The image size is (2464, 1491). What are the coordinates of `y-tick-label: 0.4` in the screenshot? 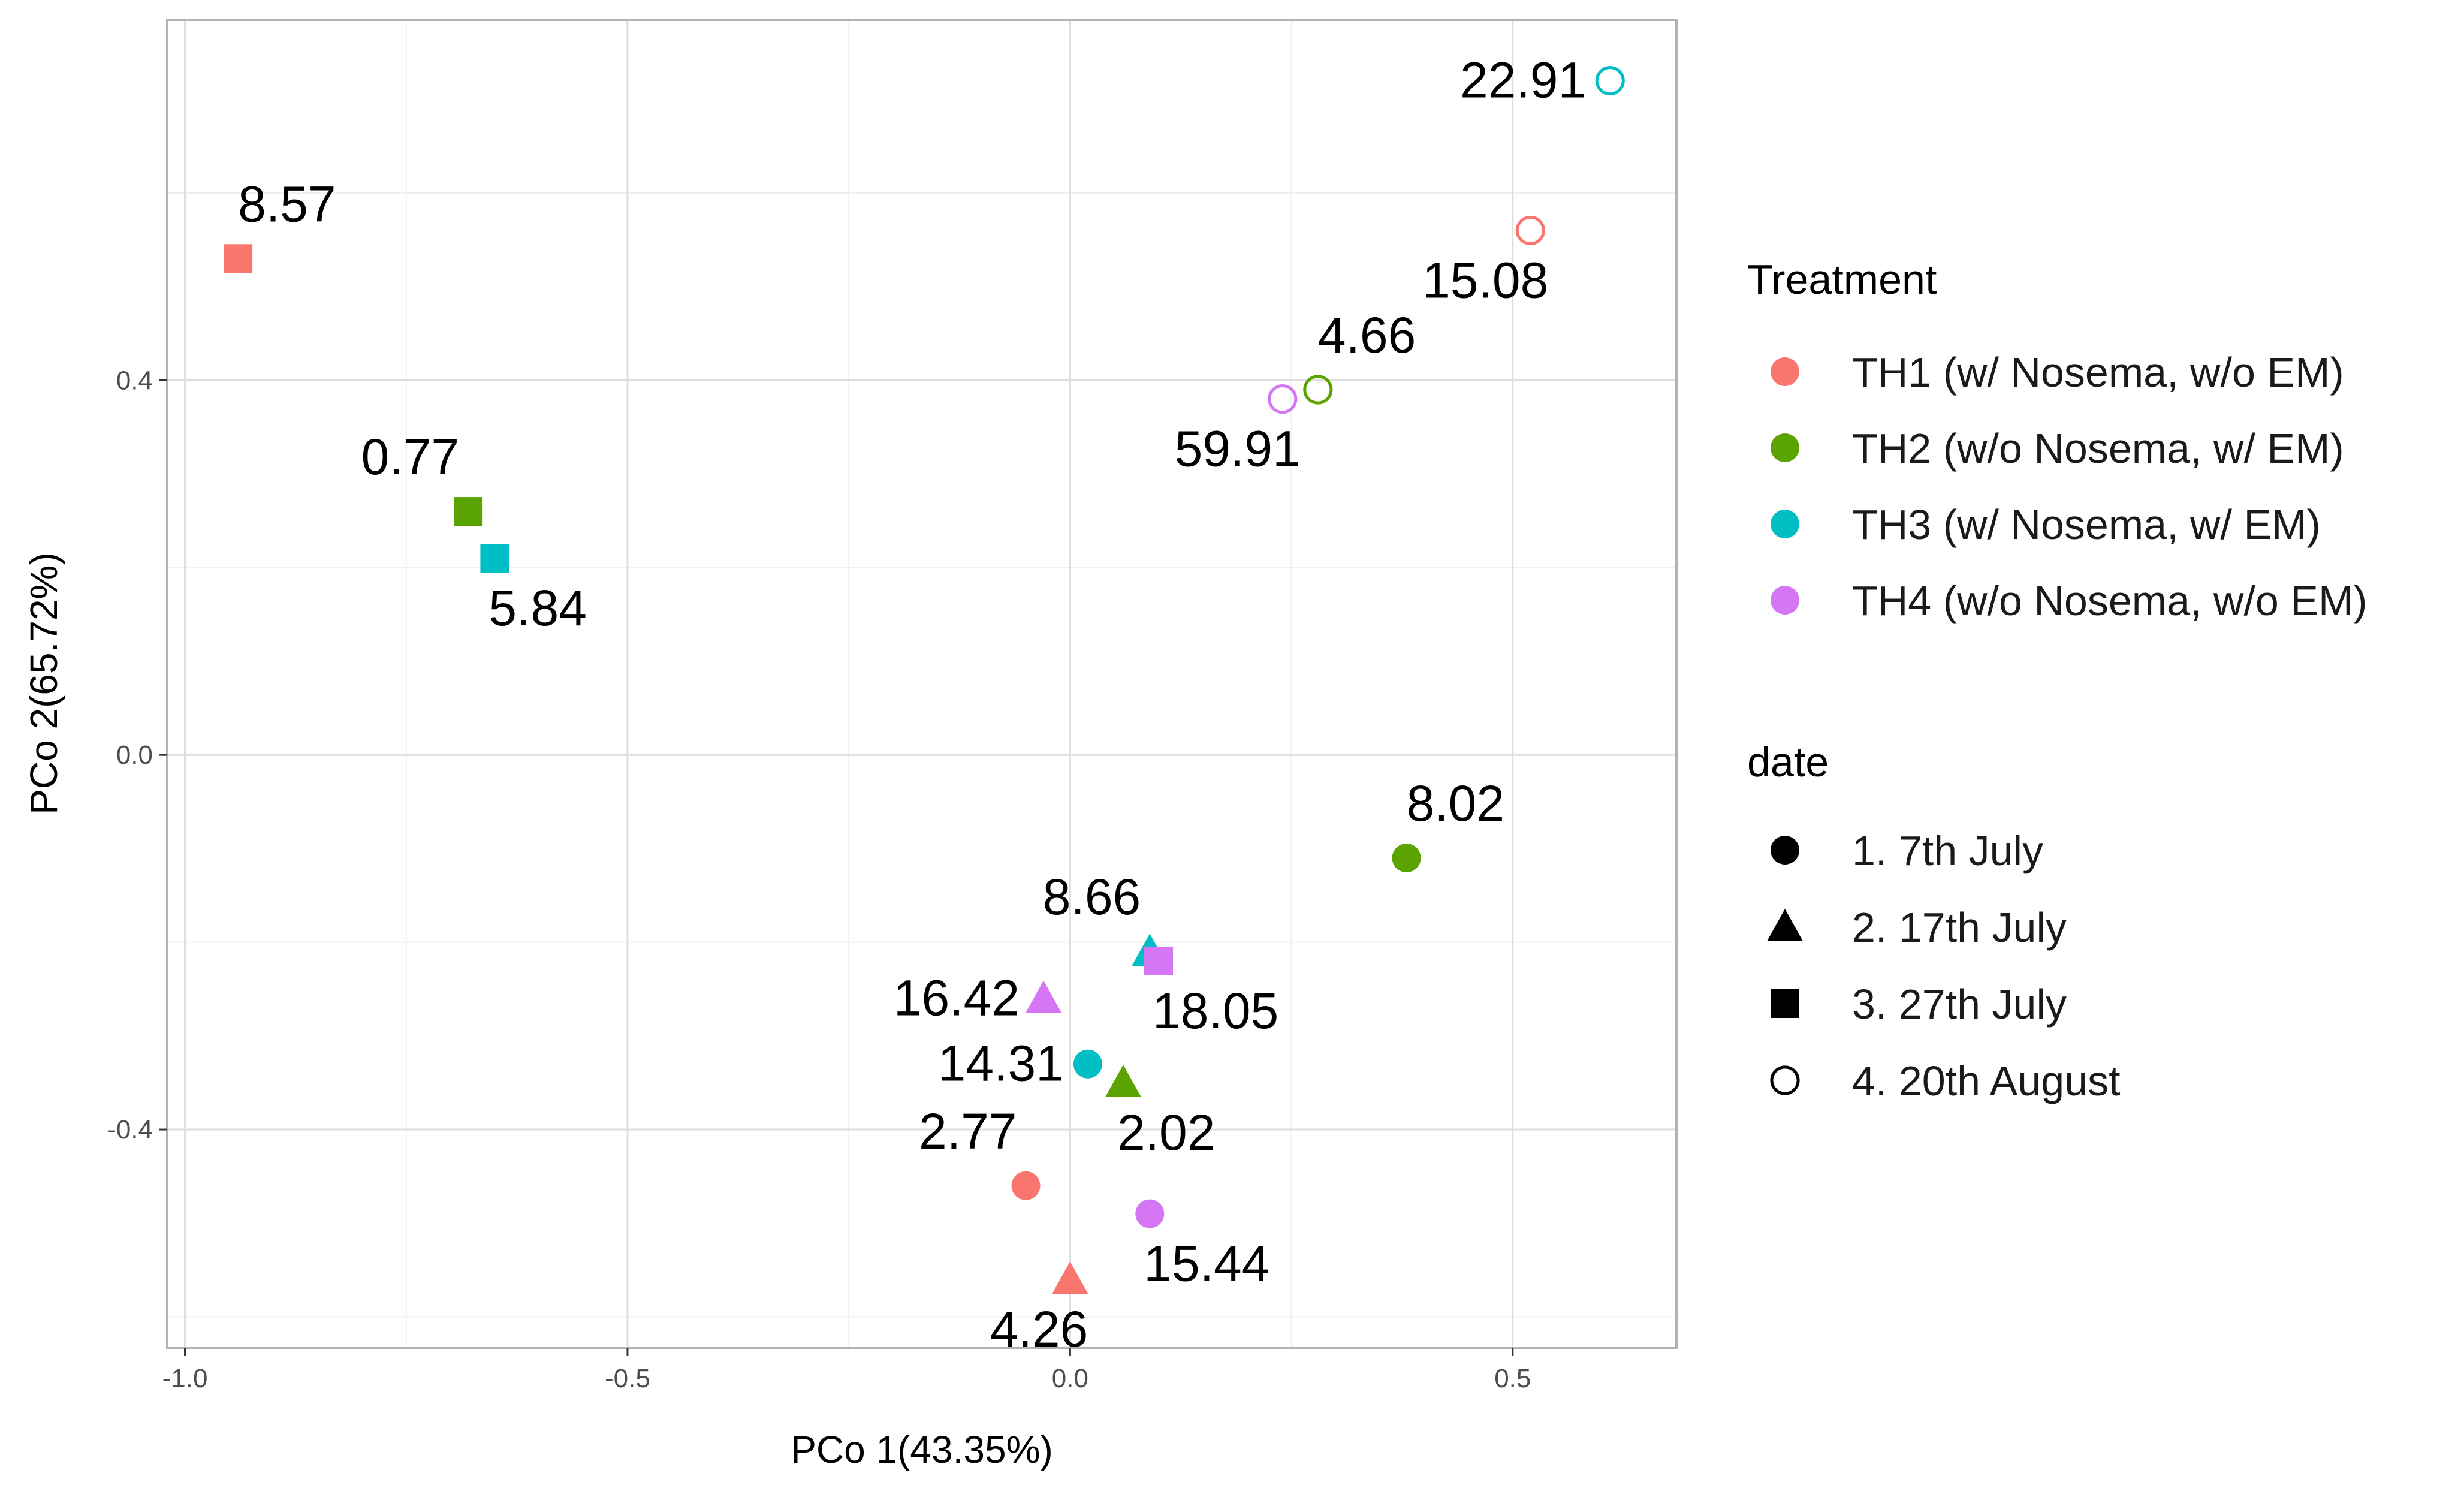 It's located at (134, 380).